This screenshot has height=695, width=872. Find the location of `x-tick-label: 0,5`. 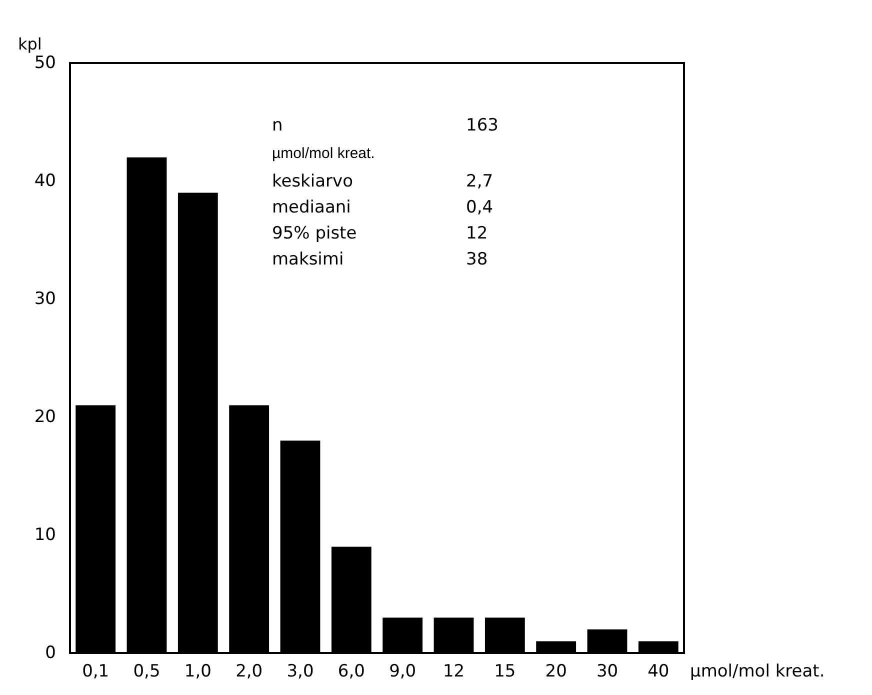

x-tick-label: 0,5 is located at coordinates (146, 672).